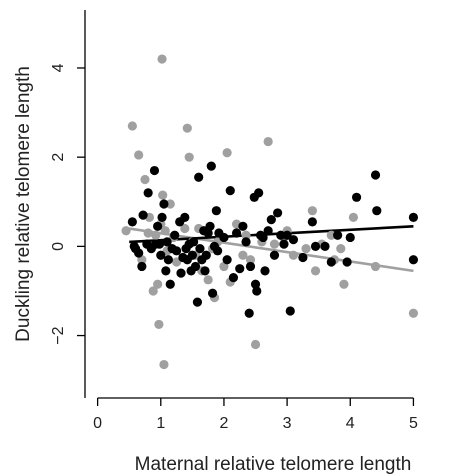 This screenshot has height=476, width=461. What do you see at coordinates (58, 246) in the screenshot?
I see `y-tick-label: 0` at bounding box center [58, 246].